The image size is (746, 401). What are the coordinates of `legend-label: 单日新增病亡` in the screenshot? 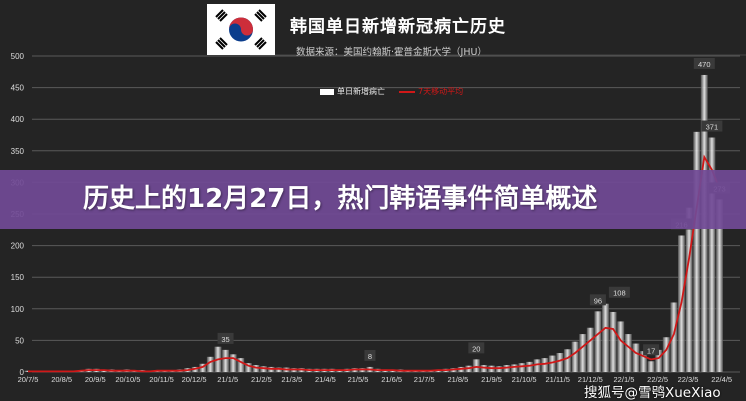 It's located at (361, 91).